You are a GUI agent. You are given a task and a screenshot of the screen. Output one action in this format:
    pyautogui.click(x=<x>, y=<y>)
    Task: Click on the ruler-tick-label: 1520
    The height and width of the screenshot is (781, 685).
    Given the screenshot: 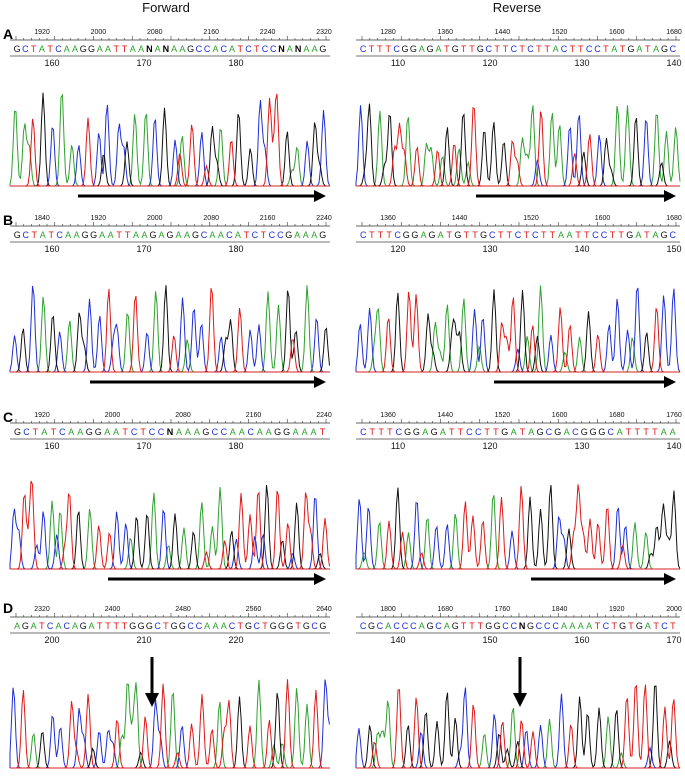 What is the action you would take?
    pyautogui.click(x=560, y=32)
    